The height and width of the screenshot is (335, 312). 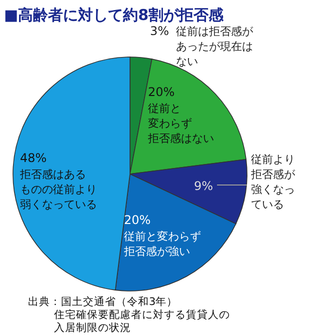 What do you see at coordinates (160, 31) in the screenshot?
I see `data-label: 3%` at bounding box center [160, 31].